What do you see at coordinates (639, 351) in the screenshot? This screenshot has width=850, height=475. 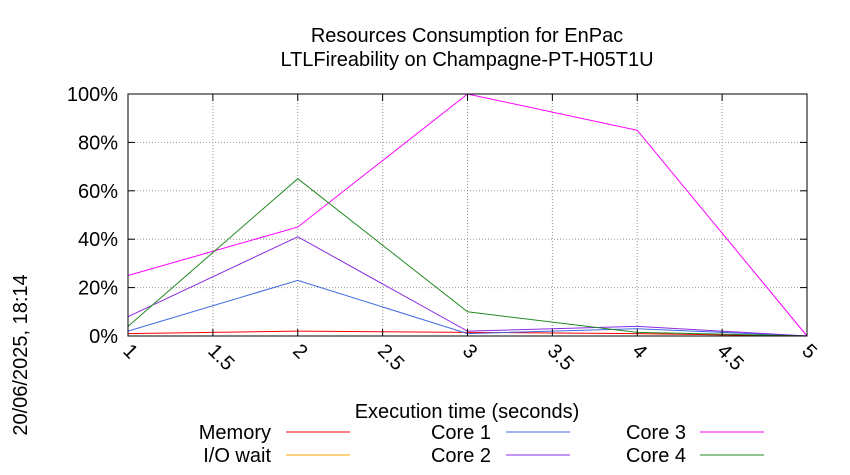 I see `x-tick-label: 4` at bounding box center [639, 351].